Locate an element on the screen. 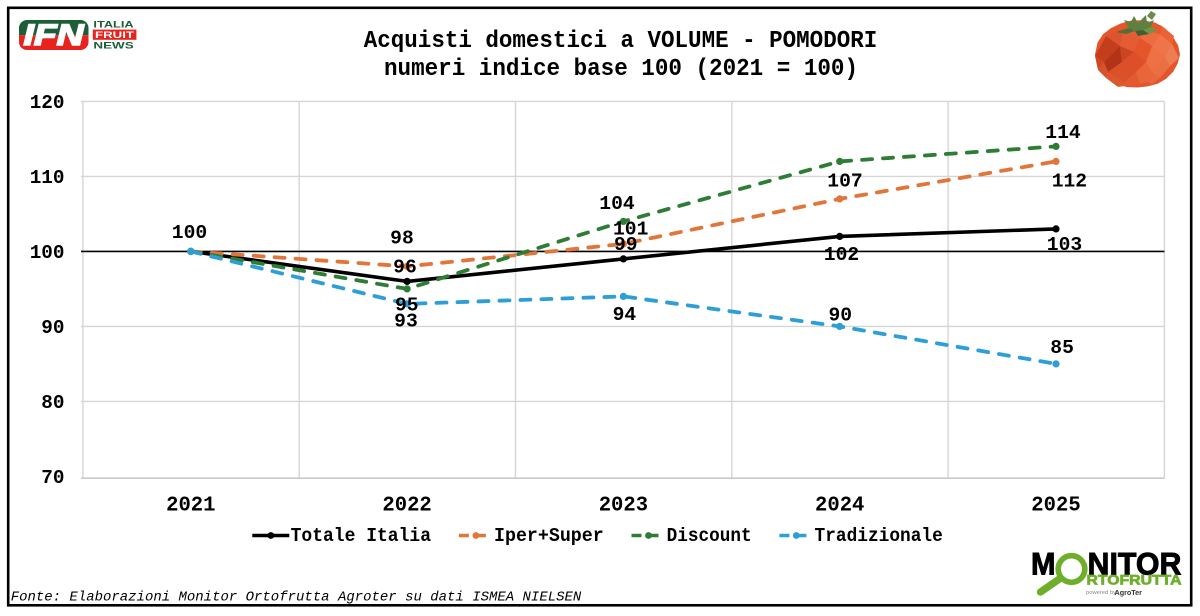  svg-text: 95 is located at coordinates (407, 306).